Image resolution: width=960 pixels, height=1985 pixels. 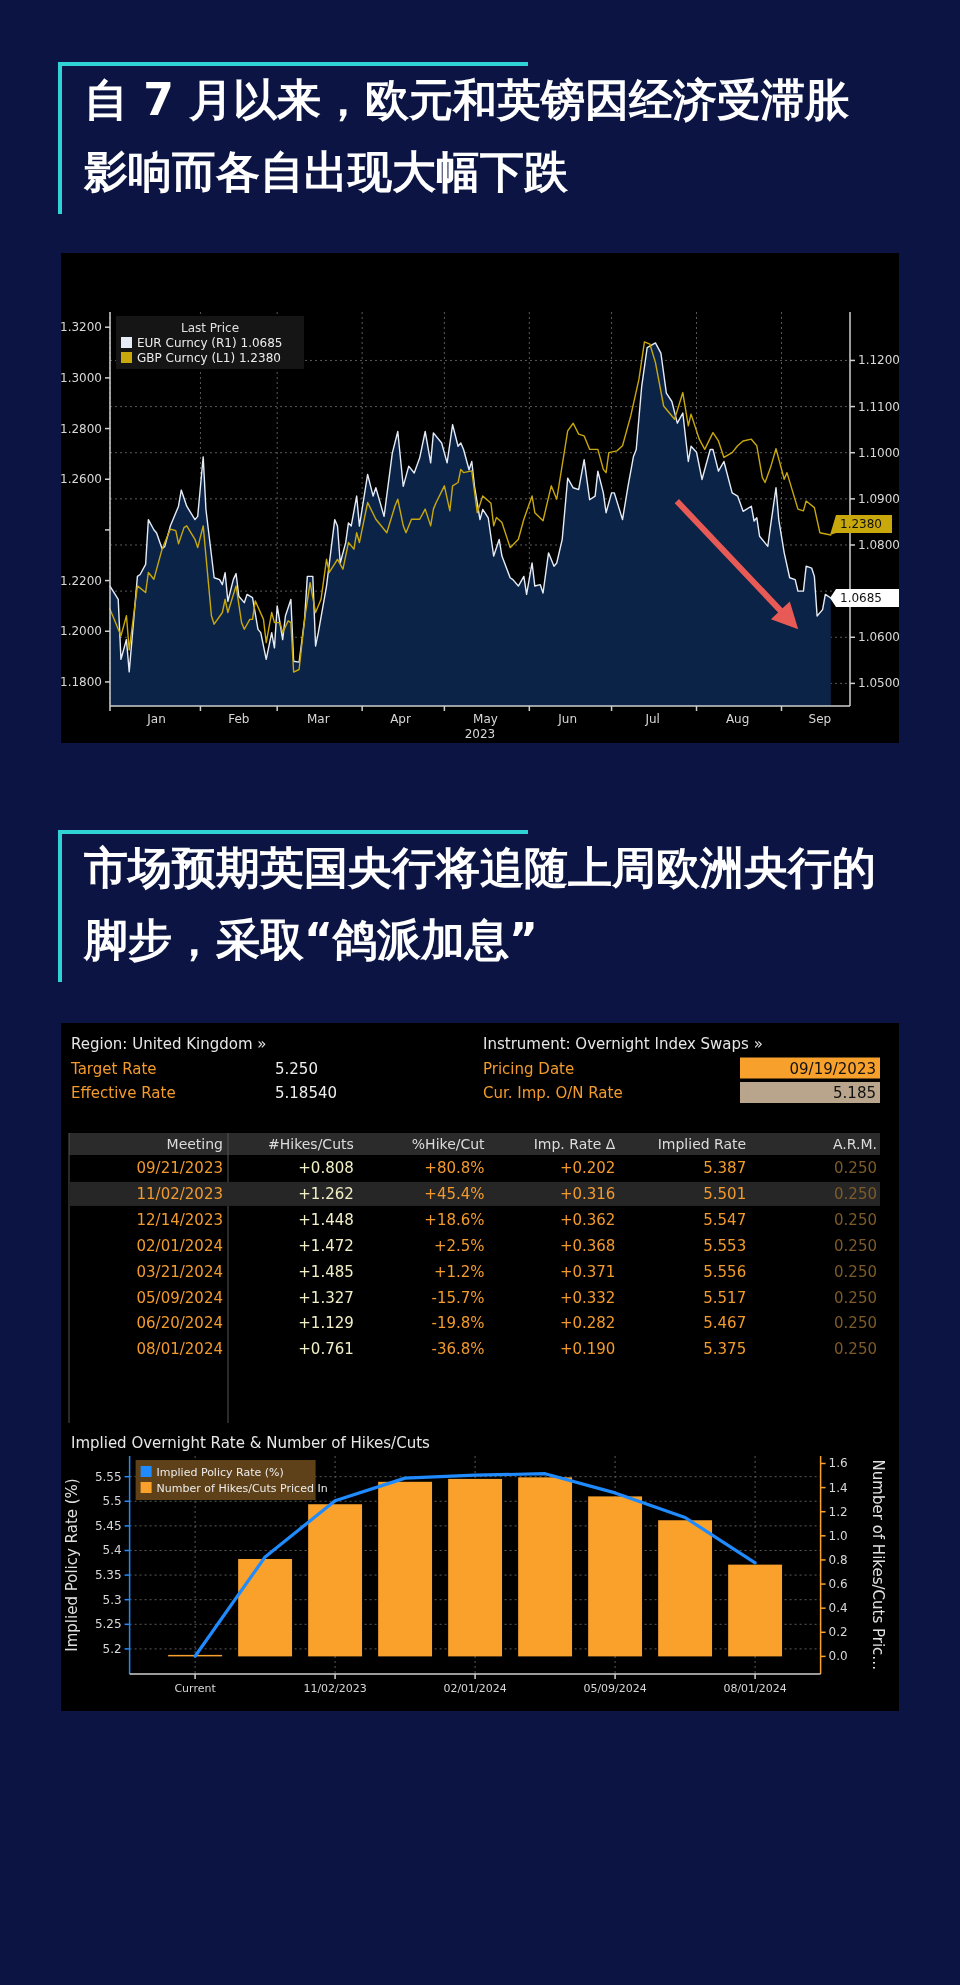 I want to click on text: +0.202, so click(x=587, y=1168).